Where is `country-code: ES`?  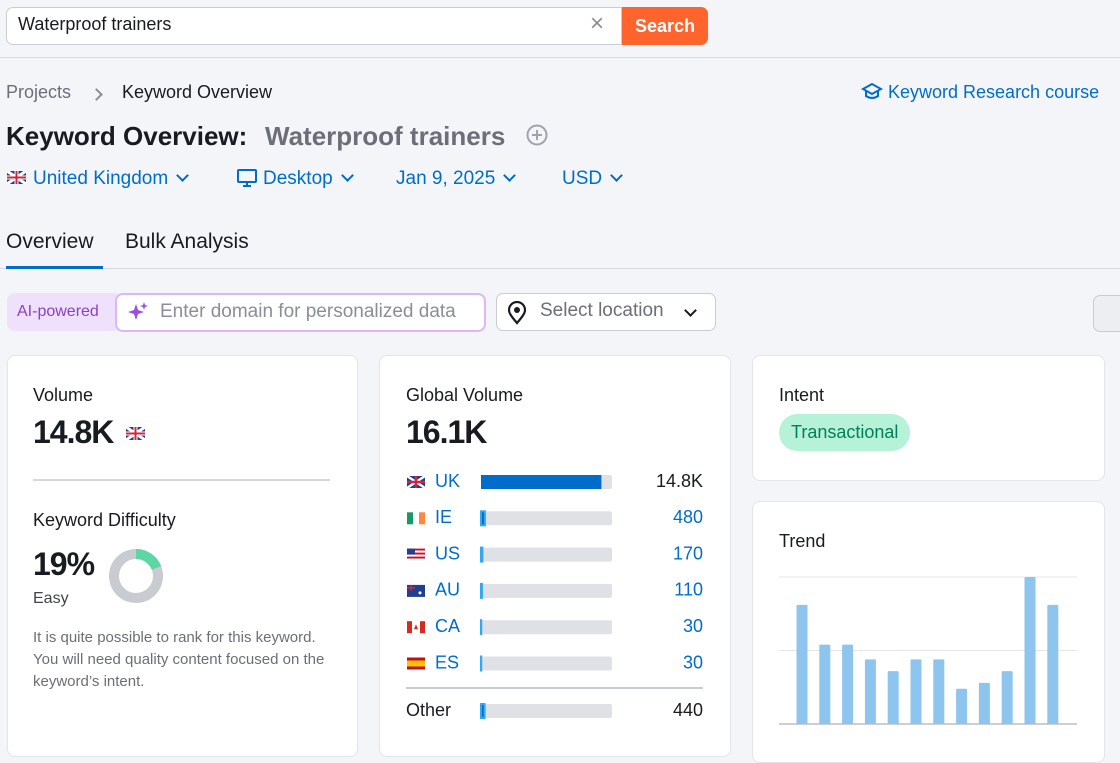 country-code: ES is located at coordinates (447, 662).